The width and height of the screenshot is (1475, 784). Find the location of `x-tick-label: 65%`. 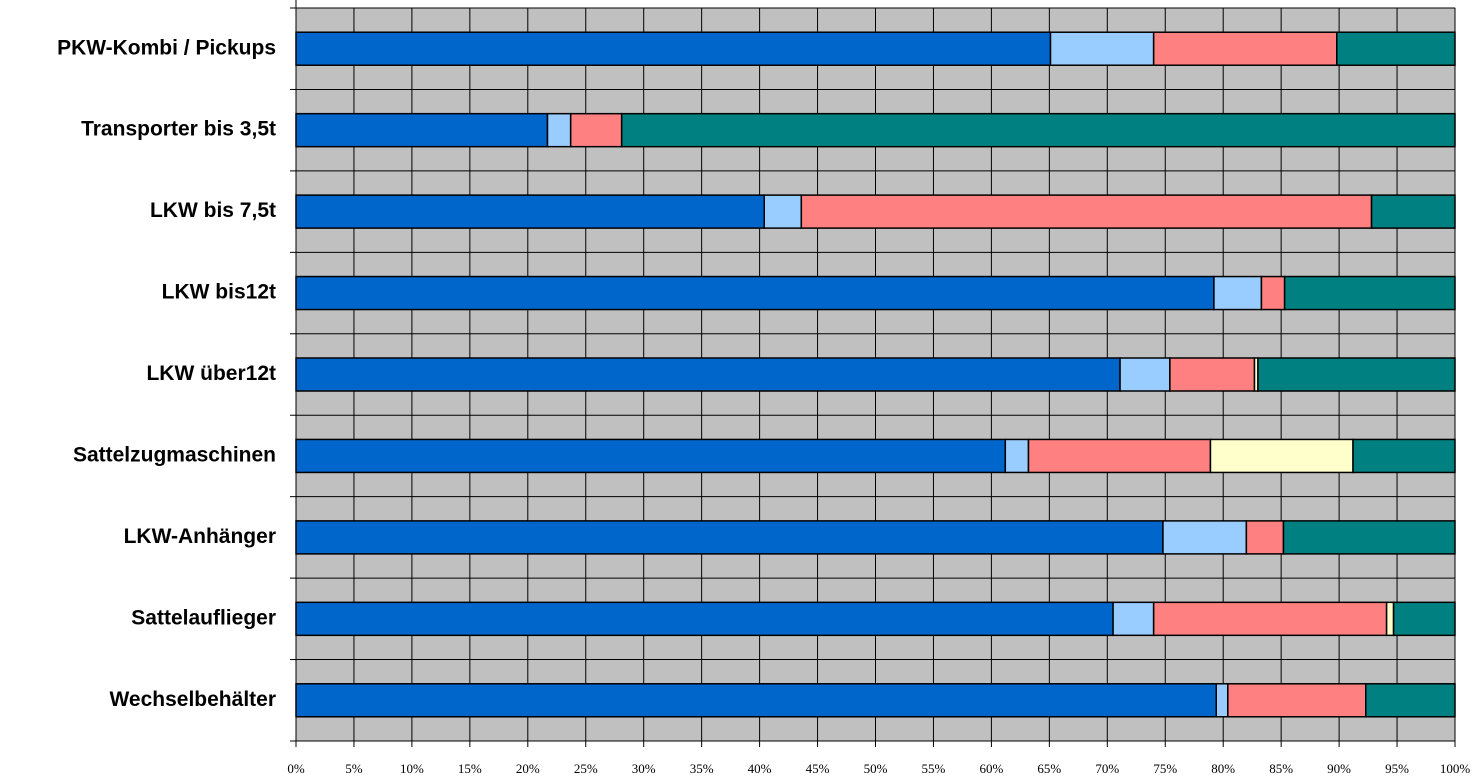

x-tick-label: 65% is located at coordinates (1049, 768).